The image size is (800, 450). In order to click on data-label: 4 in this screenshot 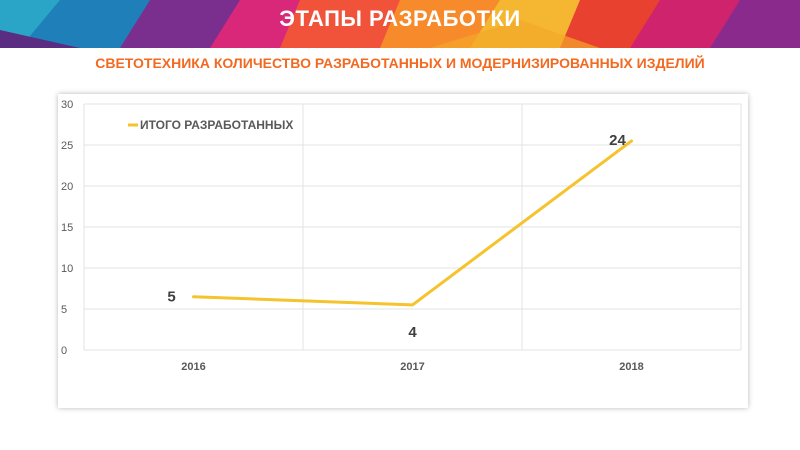, I will do `click(412, 332)`.